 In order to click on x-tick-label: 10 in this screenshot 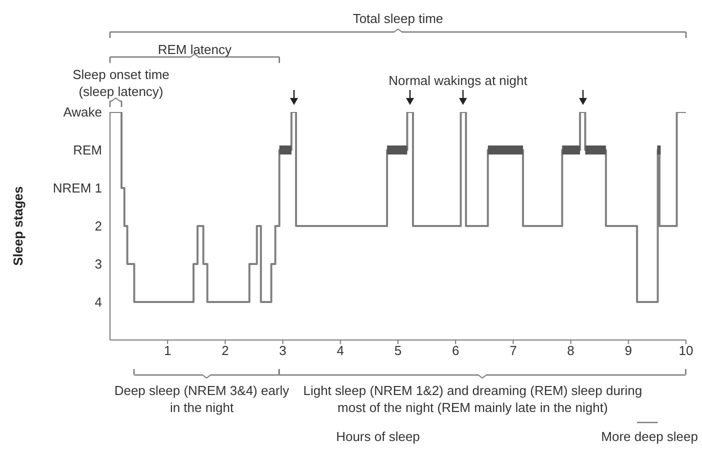, I will do `click(686, 350)`.